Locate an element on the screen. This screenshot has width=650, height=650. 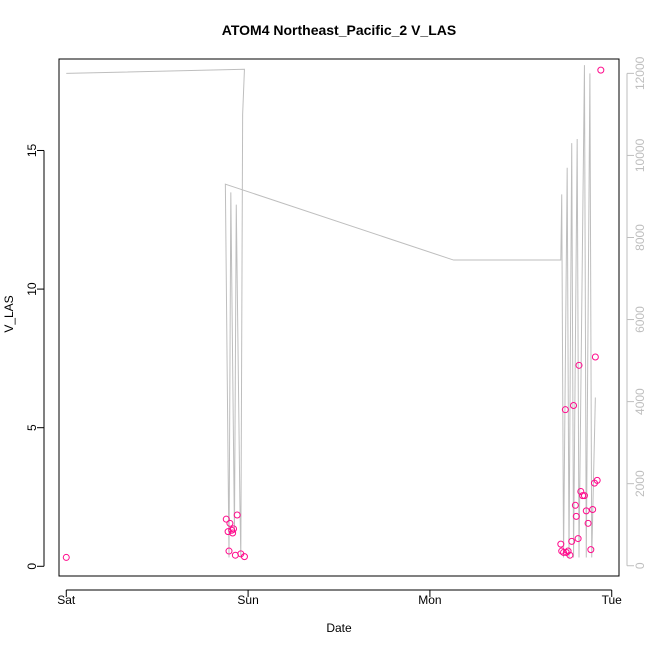
y2-tick-label: 6000 is located at coordinates (640, 319).